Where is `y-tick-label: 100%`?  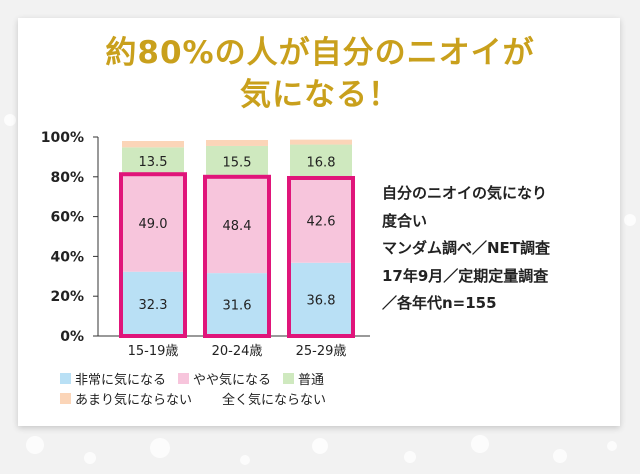
y-tick-label: 100% is located at coordinates (62, 138).